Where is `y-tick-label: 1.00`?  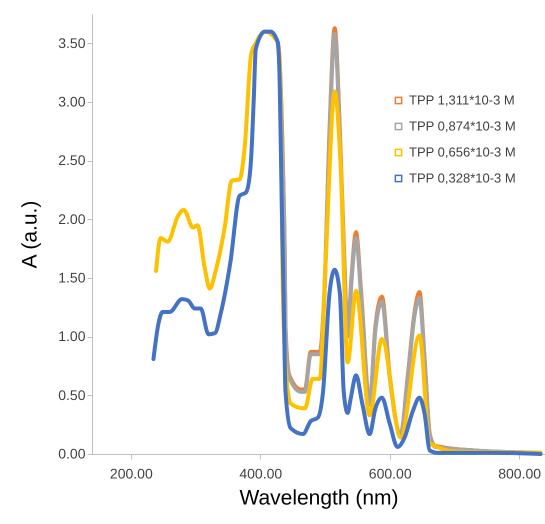 y-tick-label: 1.00 is located at coordinates (72, 336).